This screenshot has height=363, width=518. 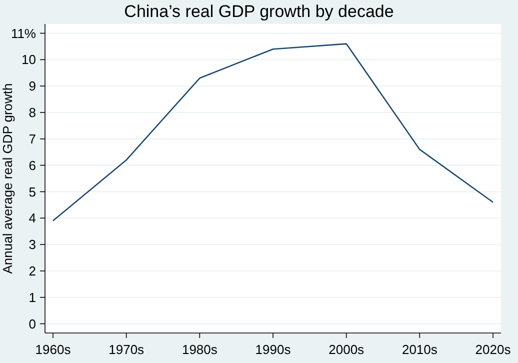 I want to click on x-tick-label: 2010s, so click(x=420, y=349).